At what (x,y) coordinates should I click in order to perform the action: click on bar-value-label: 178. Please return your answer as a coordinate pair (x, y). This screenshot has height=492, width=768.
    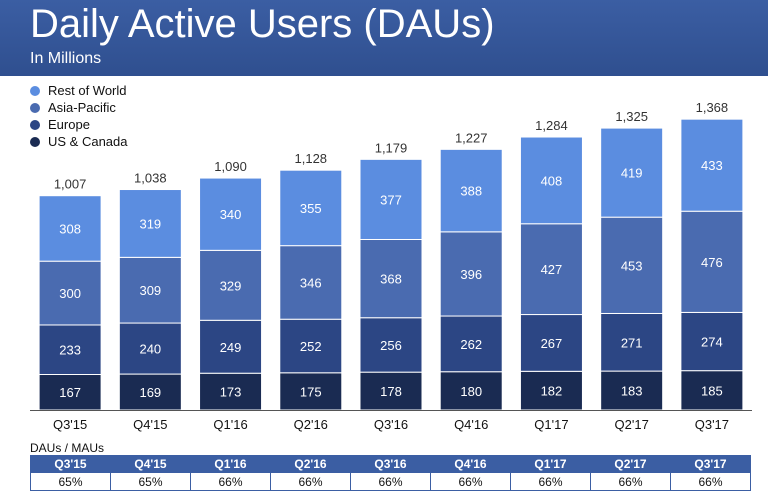
    Looking at the image, I should click on (391, 391).